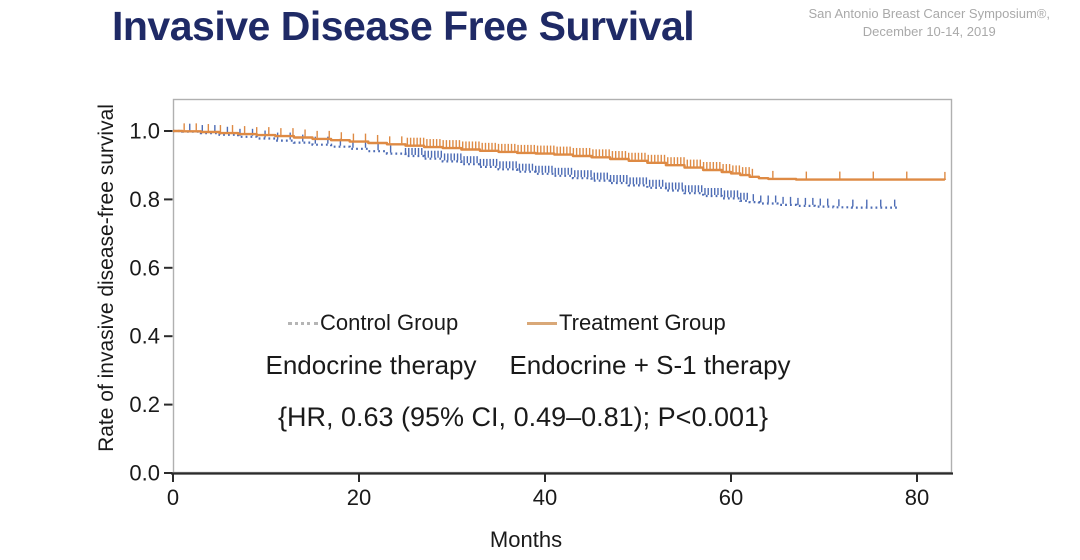  What do you see at coordinates (523, 417) in the screenshot?
I see `hazard-ratio-annotation: {HR, 0.63 (95% CI, 0.49–0.81); P<0.001}` at bounding box center [523, 417].